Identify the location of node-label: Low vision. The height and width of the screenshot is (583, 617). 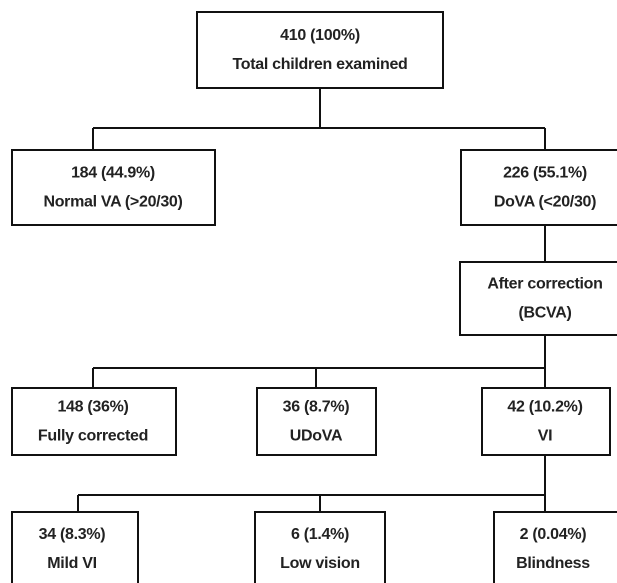
(320, 563).